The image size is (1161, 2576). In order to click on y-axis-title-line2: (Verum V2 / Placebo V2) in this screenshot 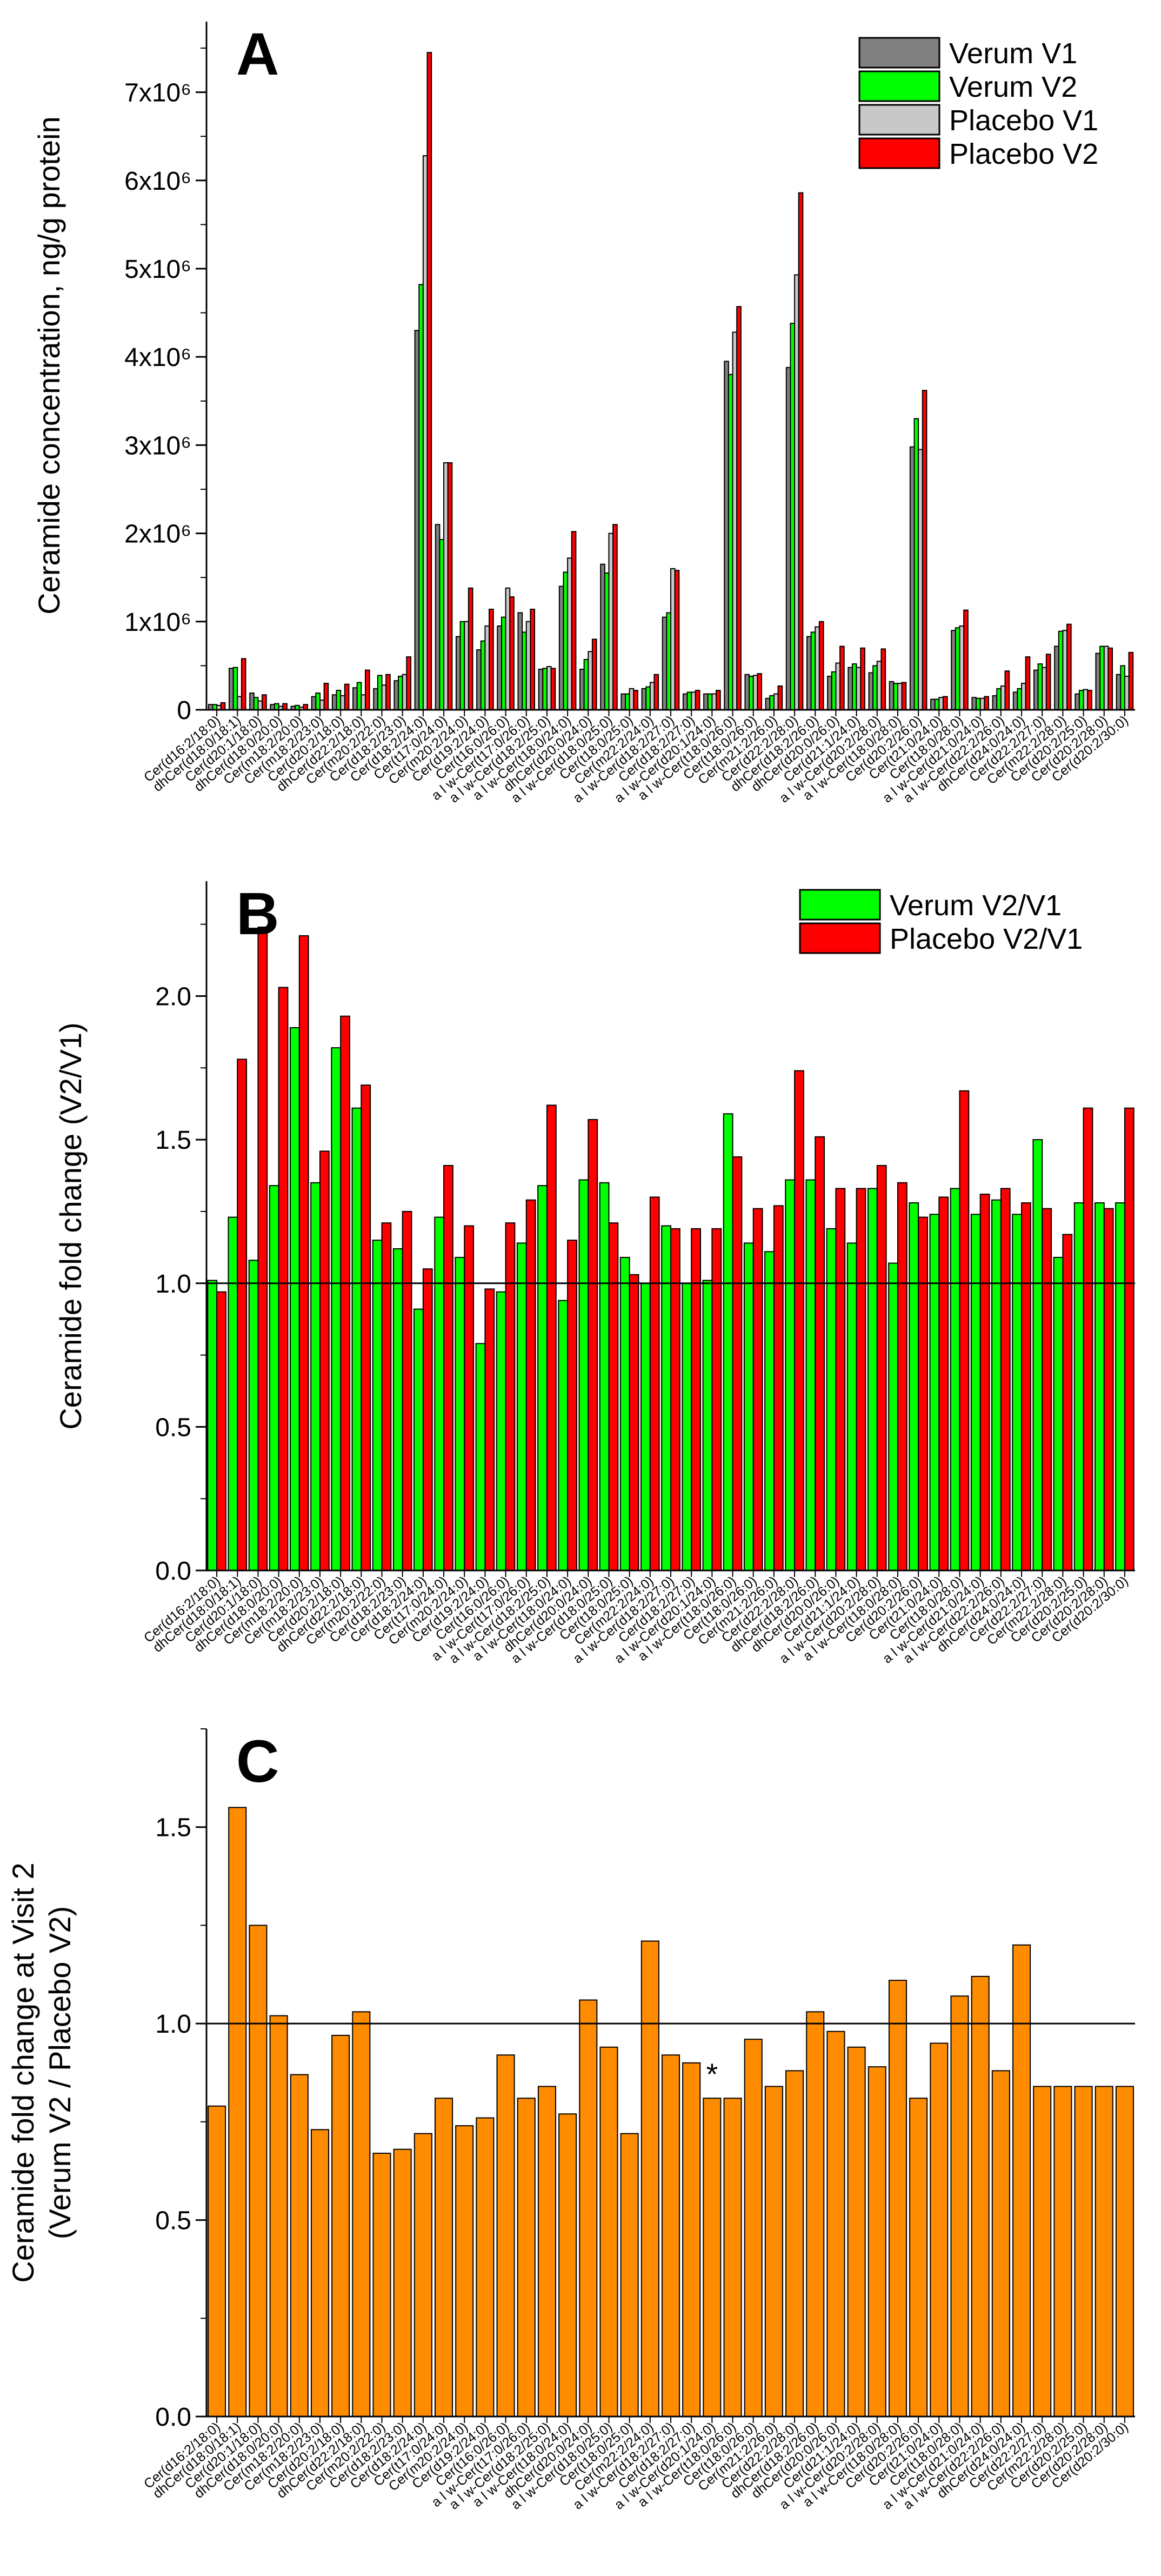, I will do `click(60, 2072)`.